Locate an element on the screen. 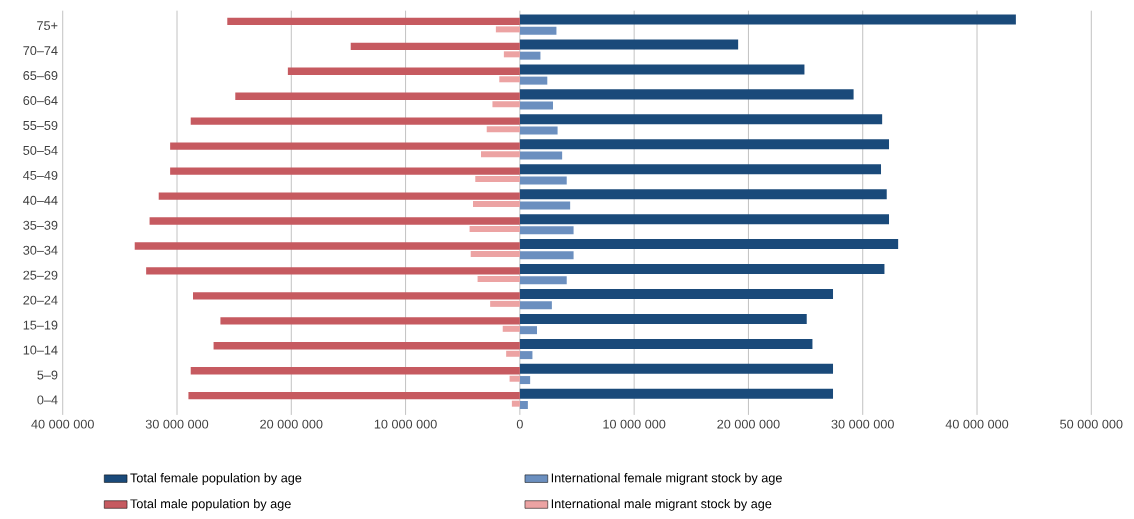  legend-label: Total male population by age is located at coordinates (210, 504).